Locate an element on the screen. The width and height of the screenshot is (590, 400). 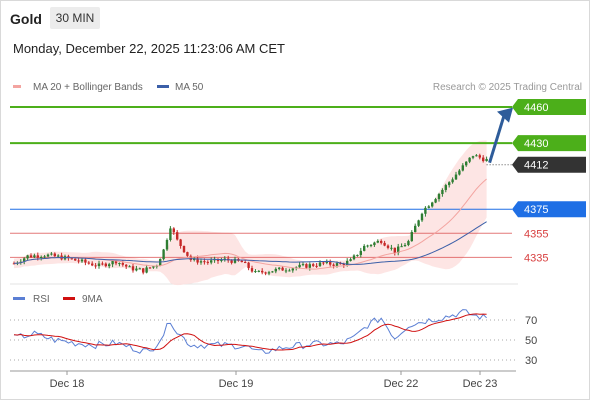
instrument-title: Gold is located at coordinates (26, 19).